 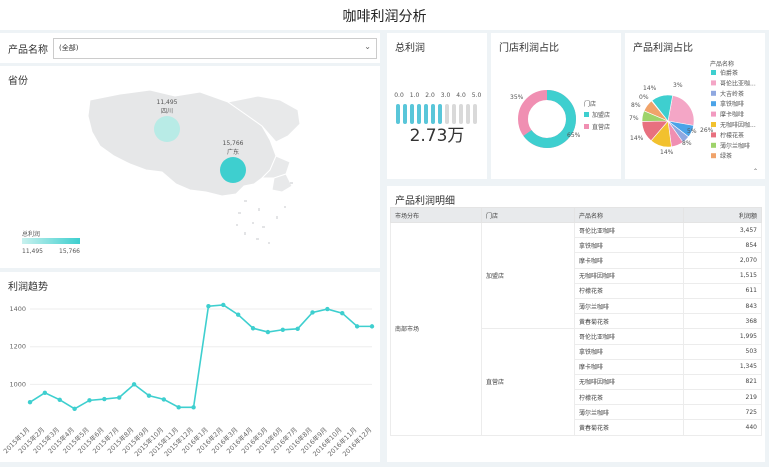 What do you see at coordinates (722, 427) in the screenshot?
I see `profit-cell: 440` at bounding box center [722, 427].